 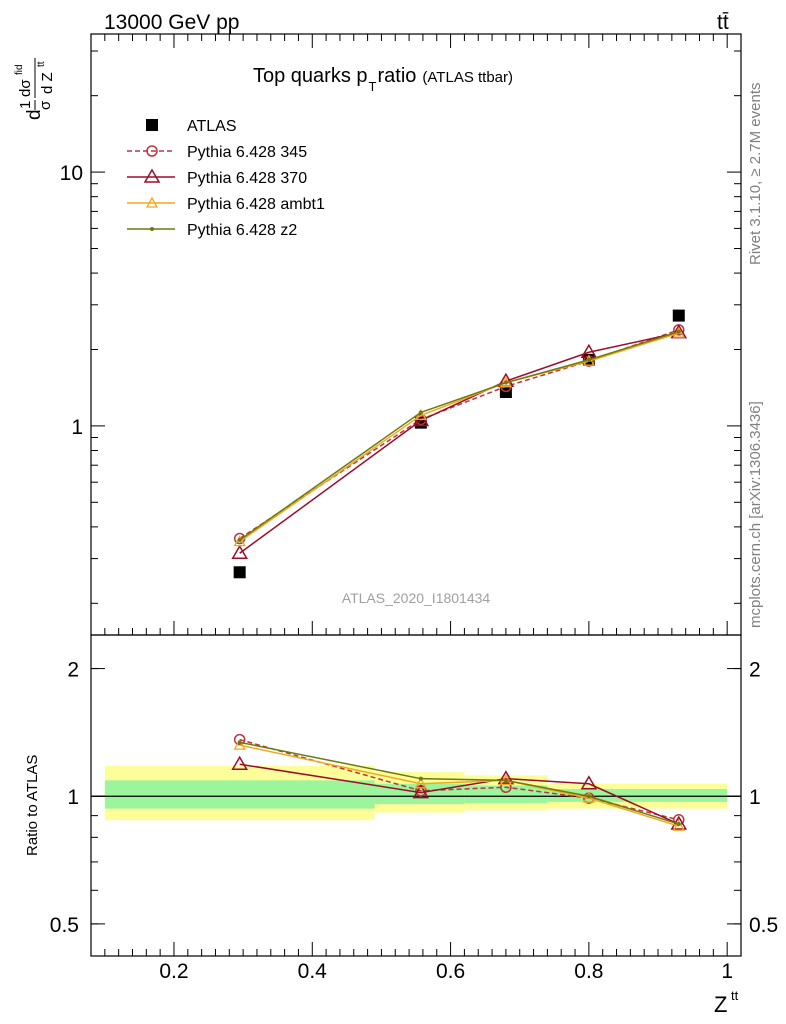 What do you see at coordinates (45, 105) in the screenshot?
I see `ylabel-den-a: σ` at bounding box center [45, 105].